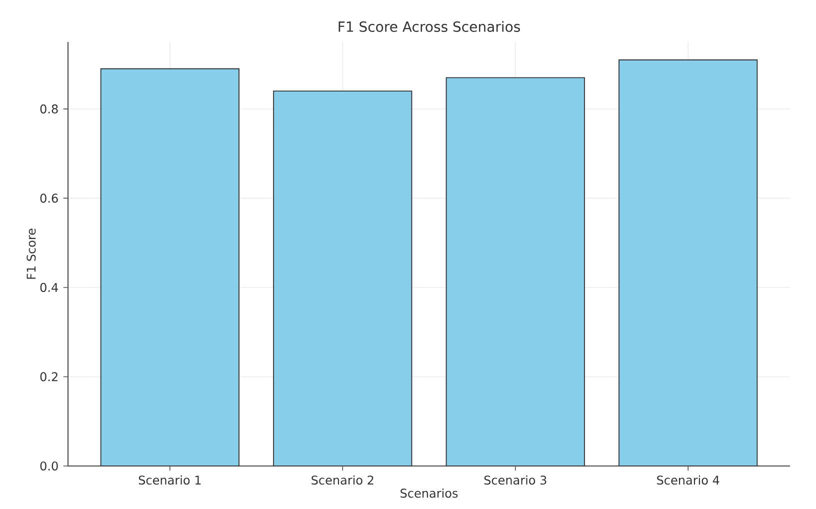 The width and height of the screenshot is (816, 509). What do you see at coordinates (688, 480) in the screenshot?
I see `x-tick-label: Scenario 4` at bounding box center [688, 480].